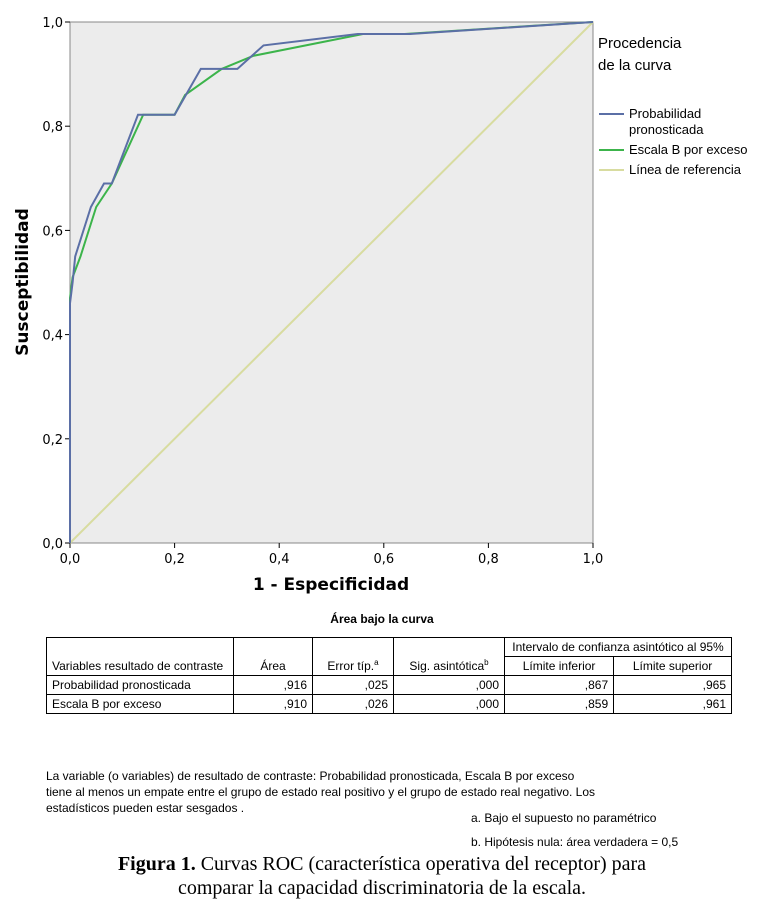  Describe the element at coordinates (273, 656) in the screenshot. I see `header-area: Área` at that location.